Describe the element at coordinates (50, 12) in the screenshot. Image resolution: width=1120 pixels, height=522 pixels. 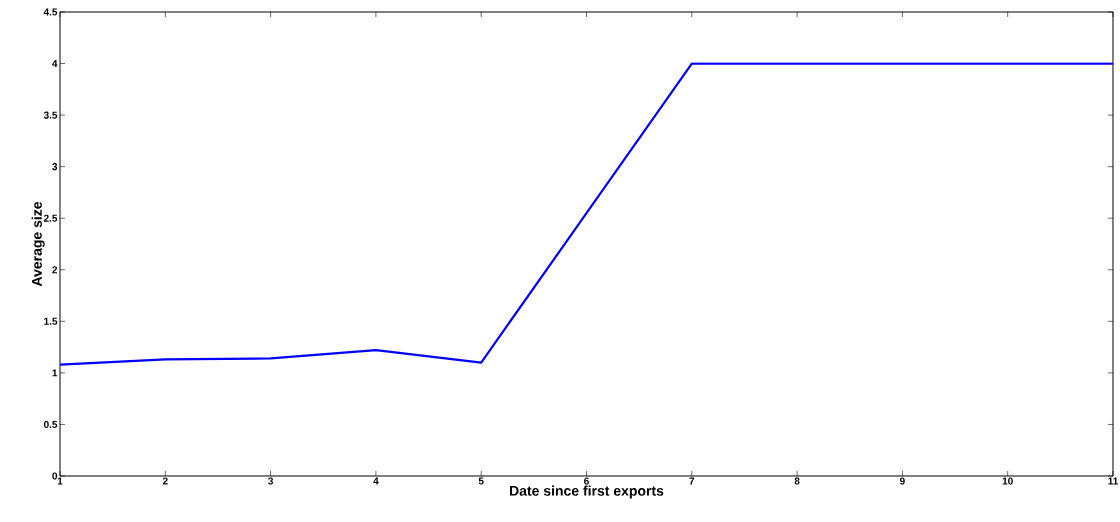
I see `y-tick-label: 4.5` at that location.